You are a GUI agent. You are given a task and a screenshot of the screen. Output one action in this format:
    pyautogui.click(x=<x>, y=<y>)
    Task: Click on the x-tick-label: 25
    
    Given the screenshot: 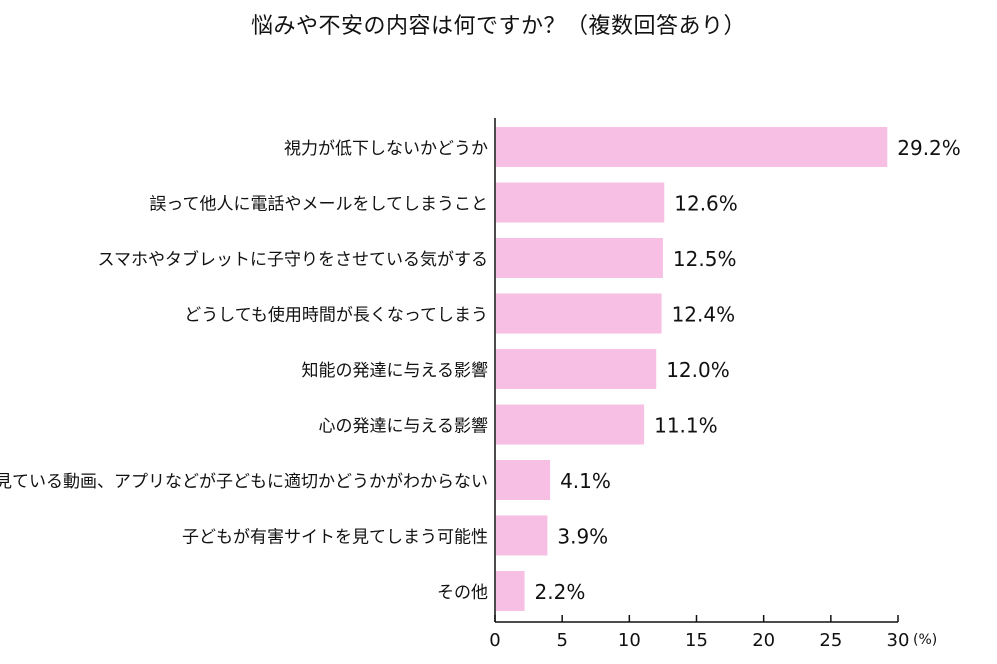 What is the action you would take?
    pyautogui.click(x=830, y=640)
    